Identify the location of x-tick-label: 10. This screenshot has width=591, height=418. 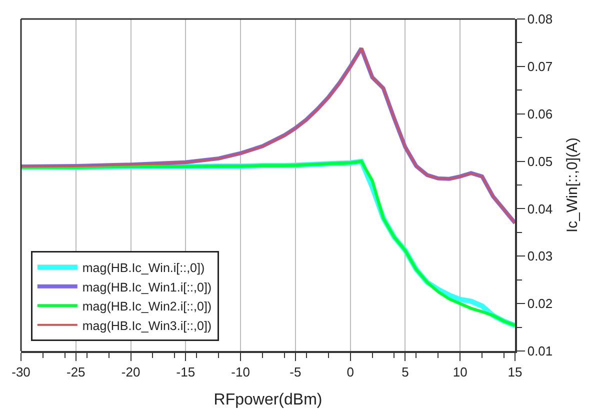
(460, 372).